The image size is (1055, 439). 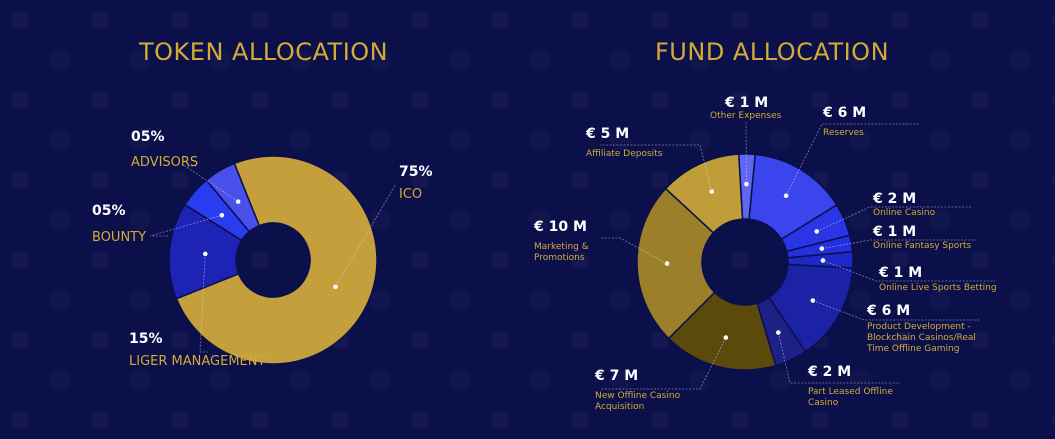 I want to click on fund-allocation-pie, so click(x=745, y=262).